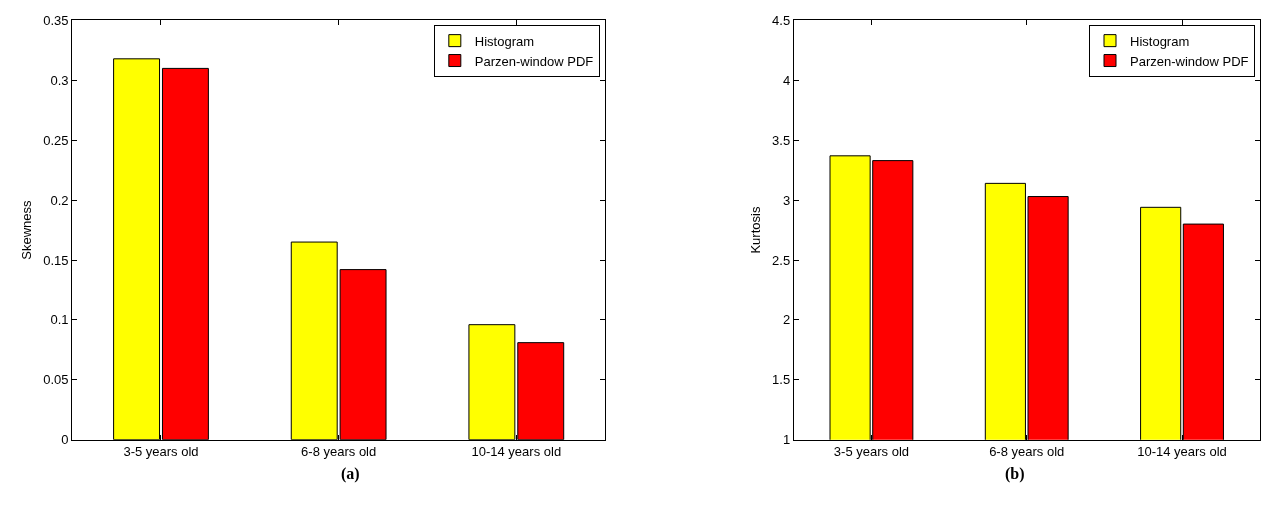 The image size is (1271, 525). What do you see at coordinates (56, 260) in the screenshot?
I see `y-tick-label: 0.15` at bounding box center [56, 260].